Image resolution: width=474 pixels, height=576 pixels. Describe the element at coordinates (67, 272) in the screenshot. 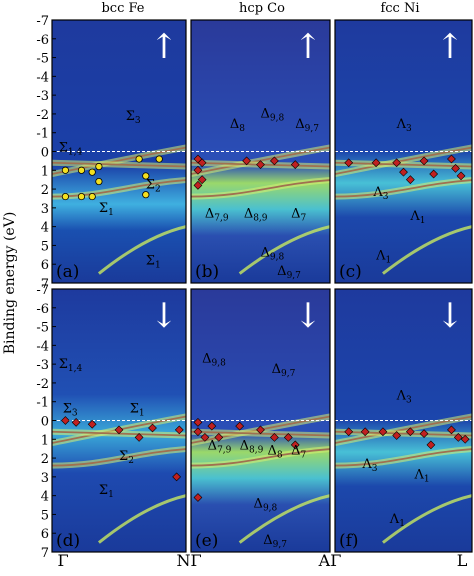

I see `panel-label-a: (a)` at that location.